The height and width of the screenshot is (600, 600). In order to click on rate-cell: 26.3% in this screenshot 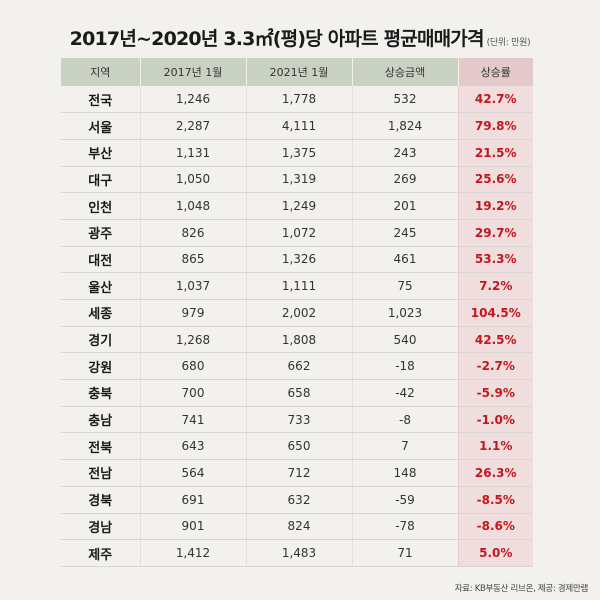, I will do `click(495, 473)`.